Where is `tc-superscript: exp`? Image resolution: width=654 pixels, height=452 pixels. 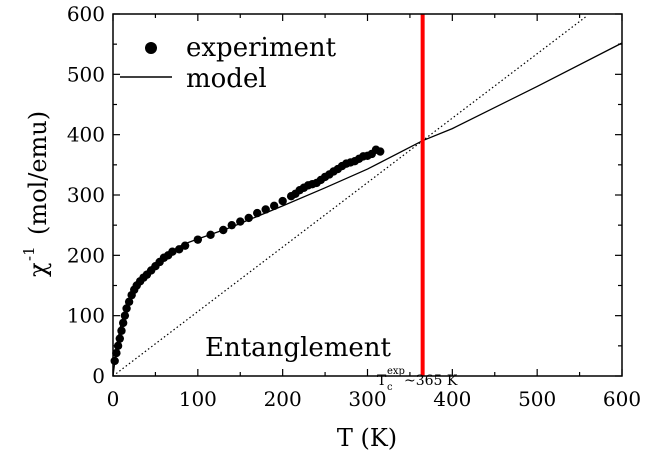
tc-superscript: exp is located at coordinates (396, 371).